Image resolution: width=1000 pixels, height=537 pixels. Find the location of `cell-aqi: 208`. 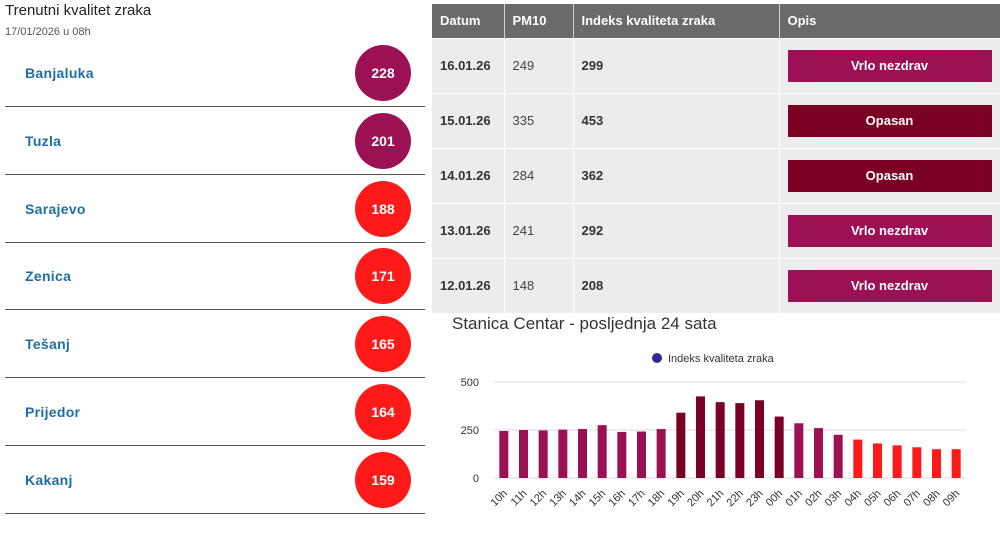

cell-aqi: 208 is located at coordinates (676, 285).